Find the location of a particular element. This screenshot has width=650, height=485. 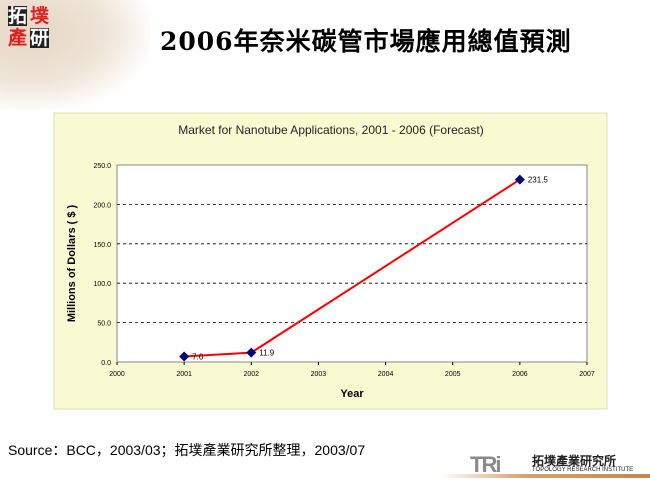

source-note: Source：BCC，2003/03；拓墣產業研究所整理，2003/07 is located at coordinates (187, 450).